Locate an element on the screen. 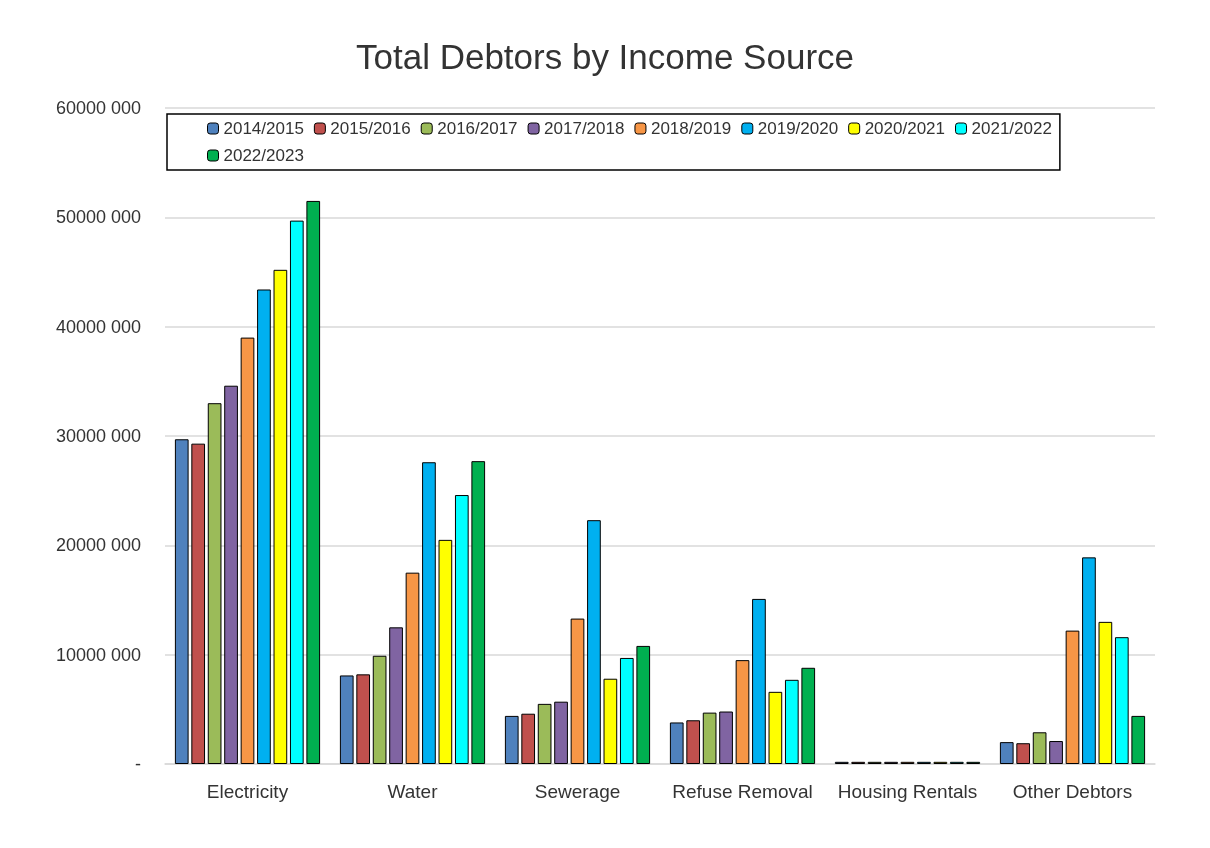 The height and width of the screenshot is (848, 1210). legend-label: 2018/2019 is located at coordinates (691, 128).